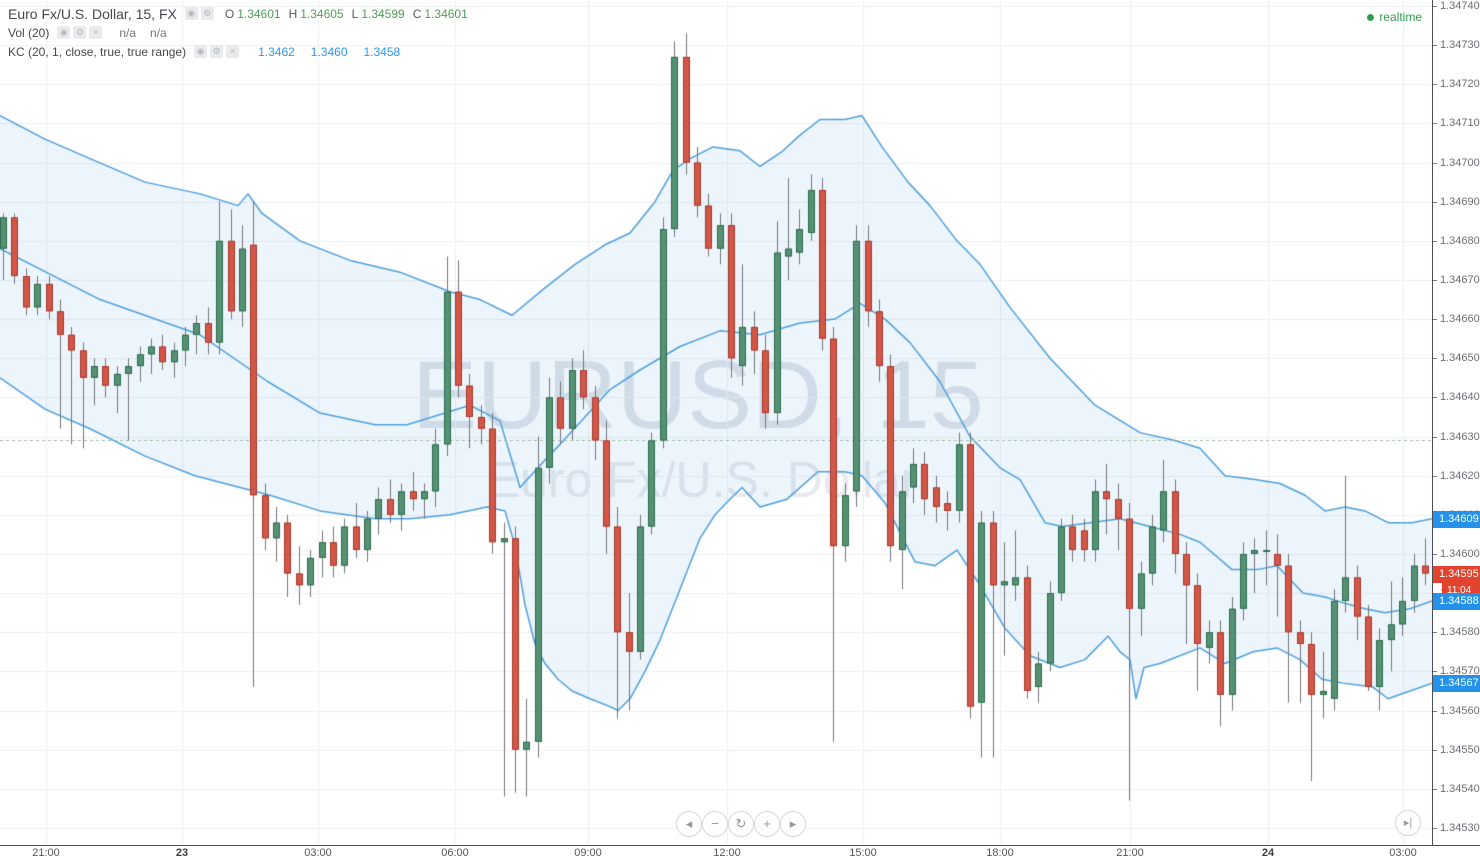 Image resolution: width=1480 pixels, height=861 pixels. I want to click on goto-realtime-button: ▸|, so click(1408, 823).